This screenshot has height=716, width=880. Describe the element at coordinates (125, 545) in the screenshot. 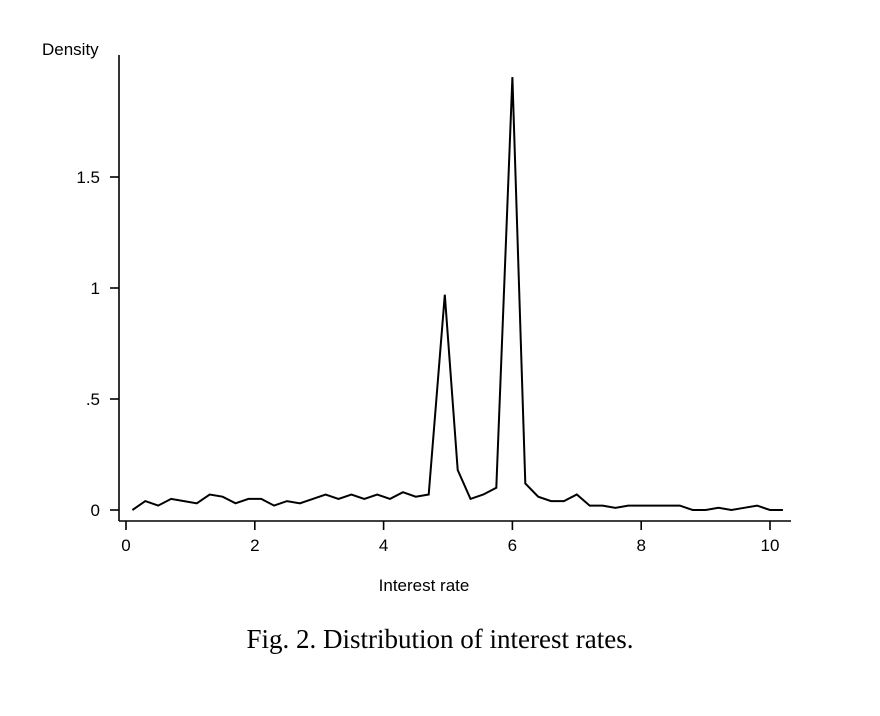

I see `x-tick-label: 0` at that location.